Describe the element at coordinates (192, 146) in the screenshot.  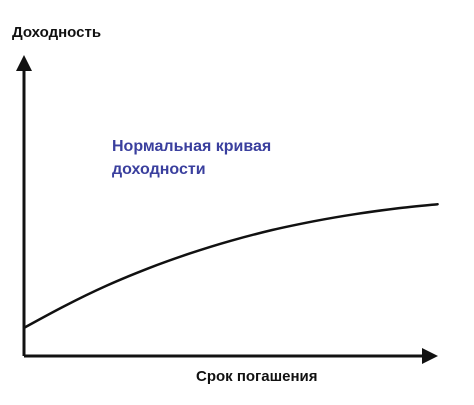
I see `annotation-line-1: Нормальная кривая` at that location.